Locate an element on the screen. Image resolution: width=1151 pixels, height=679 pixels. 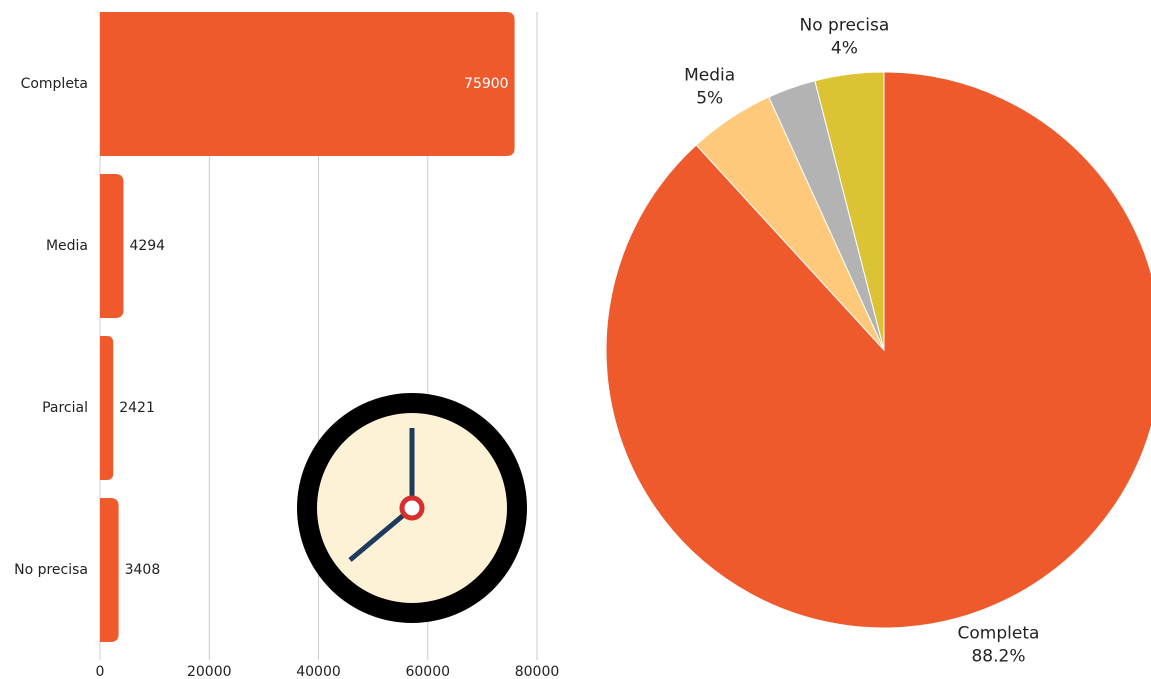
x-tick-label: 80000 is located at coordinates (537, 671).